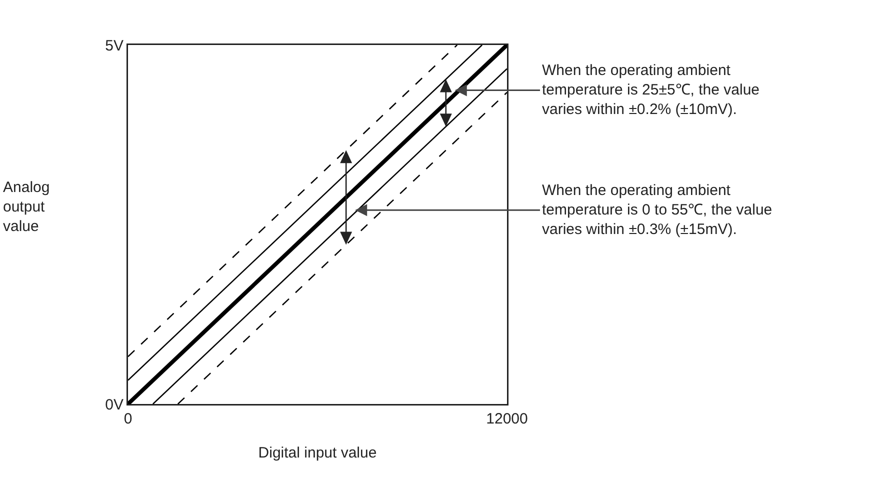  I want to click on x-axis-title: Digital input value, so click(317, 453).